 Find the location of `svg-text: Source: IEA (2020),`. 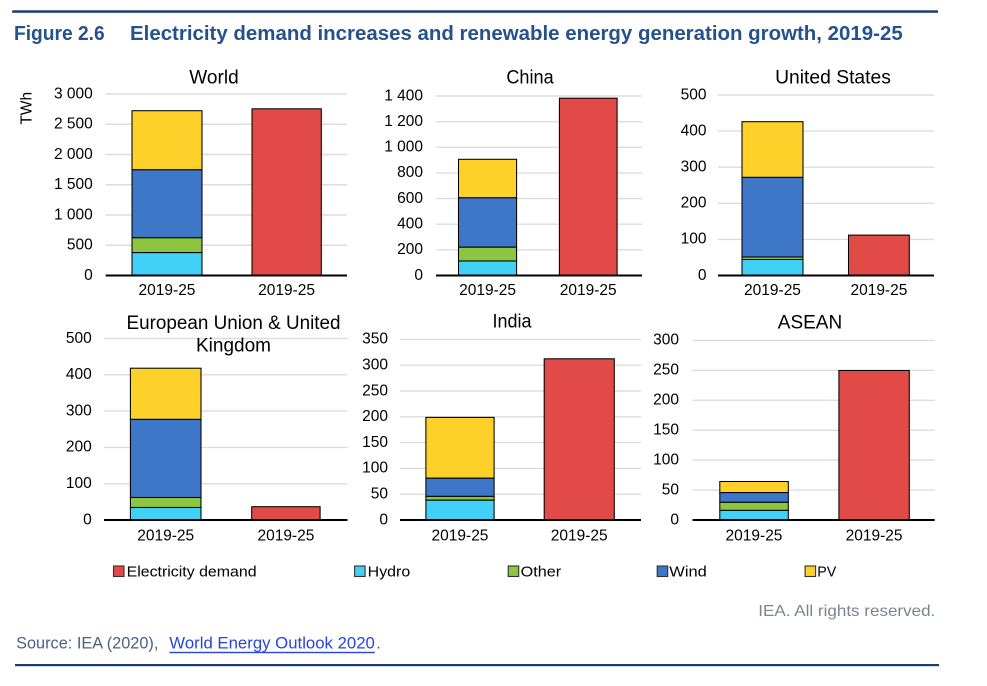

svg-text: Source: IEA (2020), is located at coordinates (87, 644).